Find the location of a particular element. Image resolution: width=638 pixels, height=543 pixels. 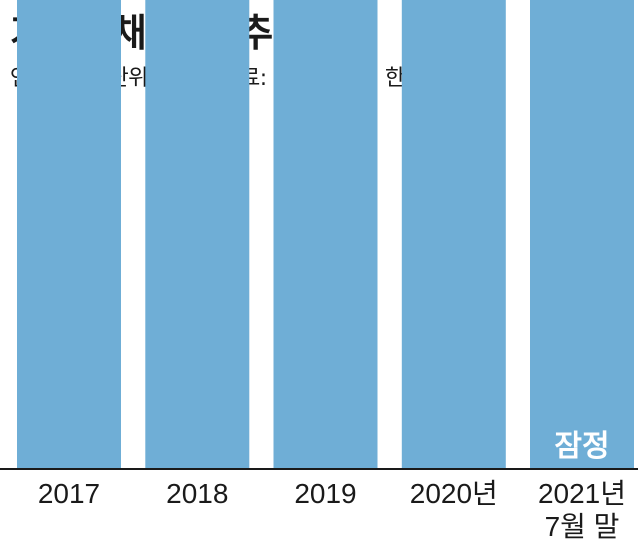

category-label-4-line-0: 2021년 is located at coordinates (582, 493).